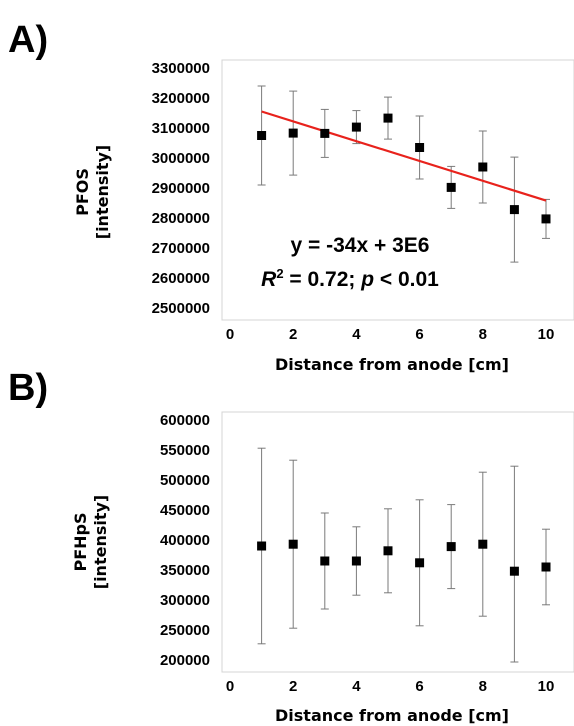 This screenshot has height=726, width=574. I want to click on y-tick-label-a-2: 2700000, so click(181, 248).